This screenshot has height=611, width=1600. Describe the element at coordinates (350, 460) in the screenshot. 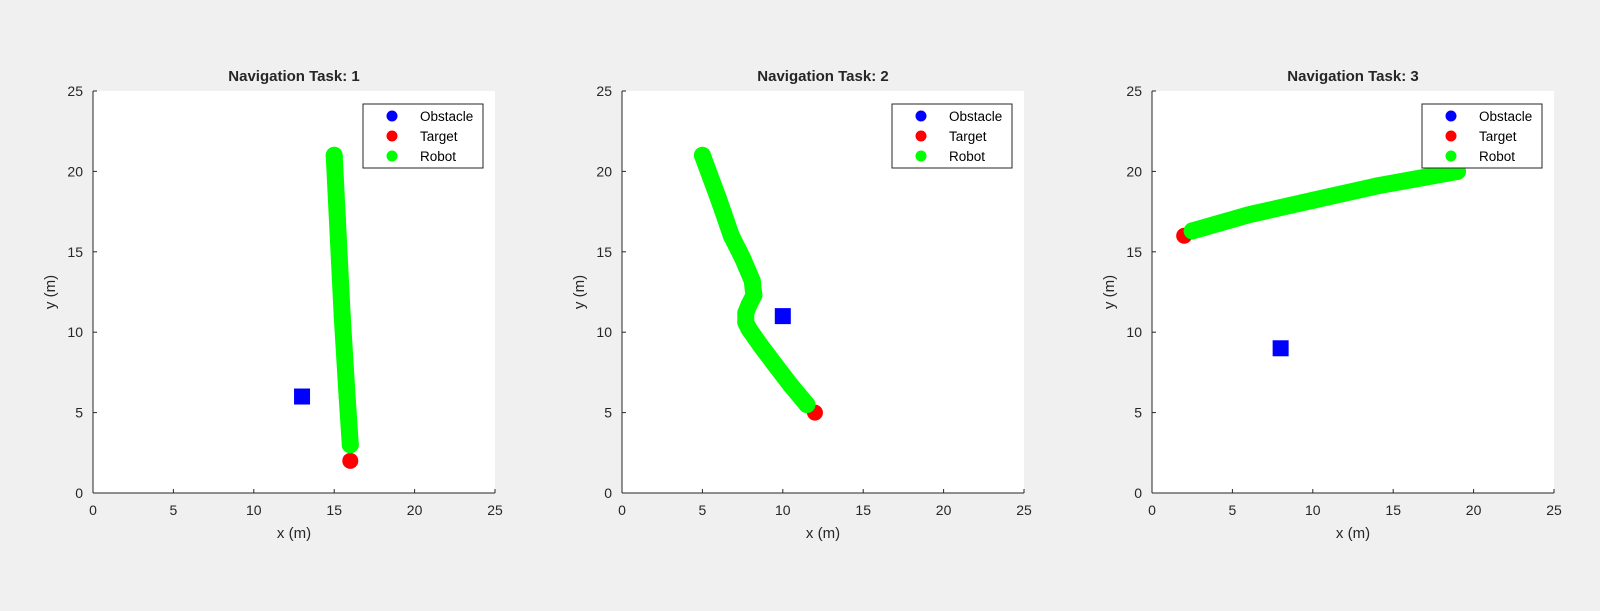

I see `target-marker` at that location.